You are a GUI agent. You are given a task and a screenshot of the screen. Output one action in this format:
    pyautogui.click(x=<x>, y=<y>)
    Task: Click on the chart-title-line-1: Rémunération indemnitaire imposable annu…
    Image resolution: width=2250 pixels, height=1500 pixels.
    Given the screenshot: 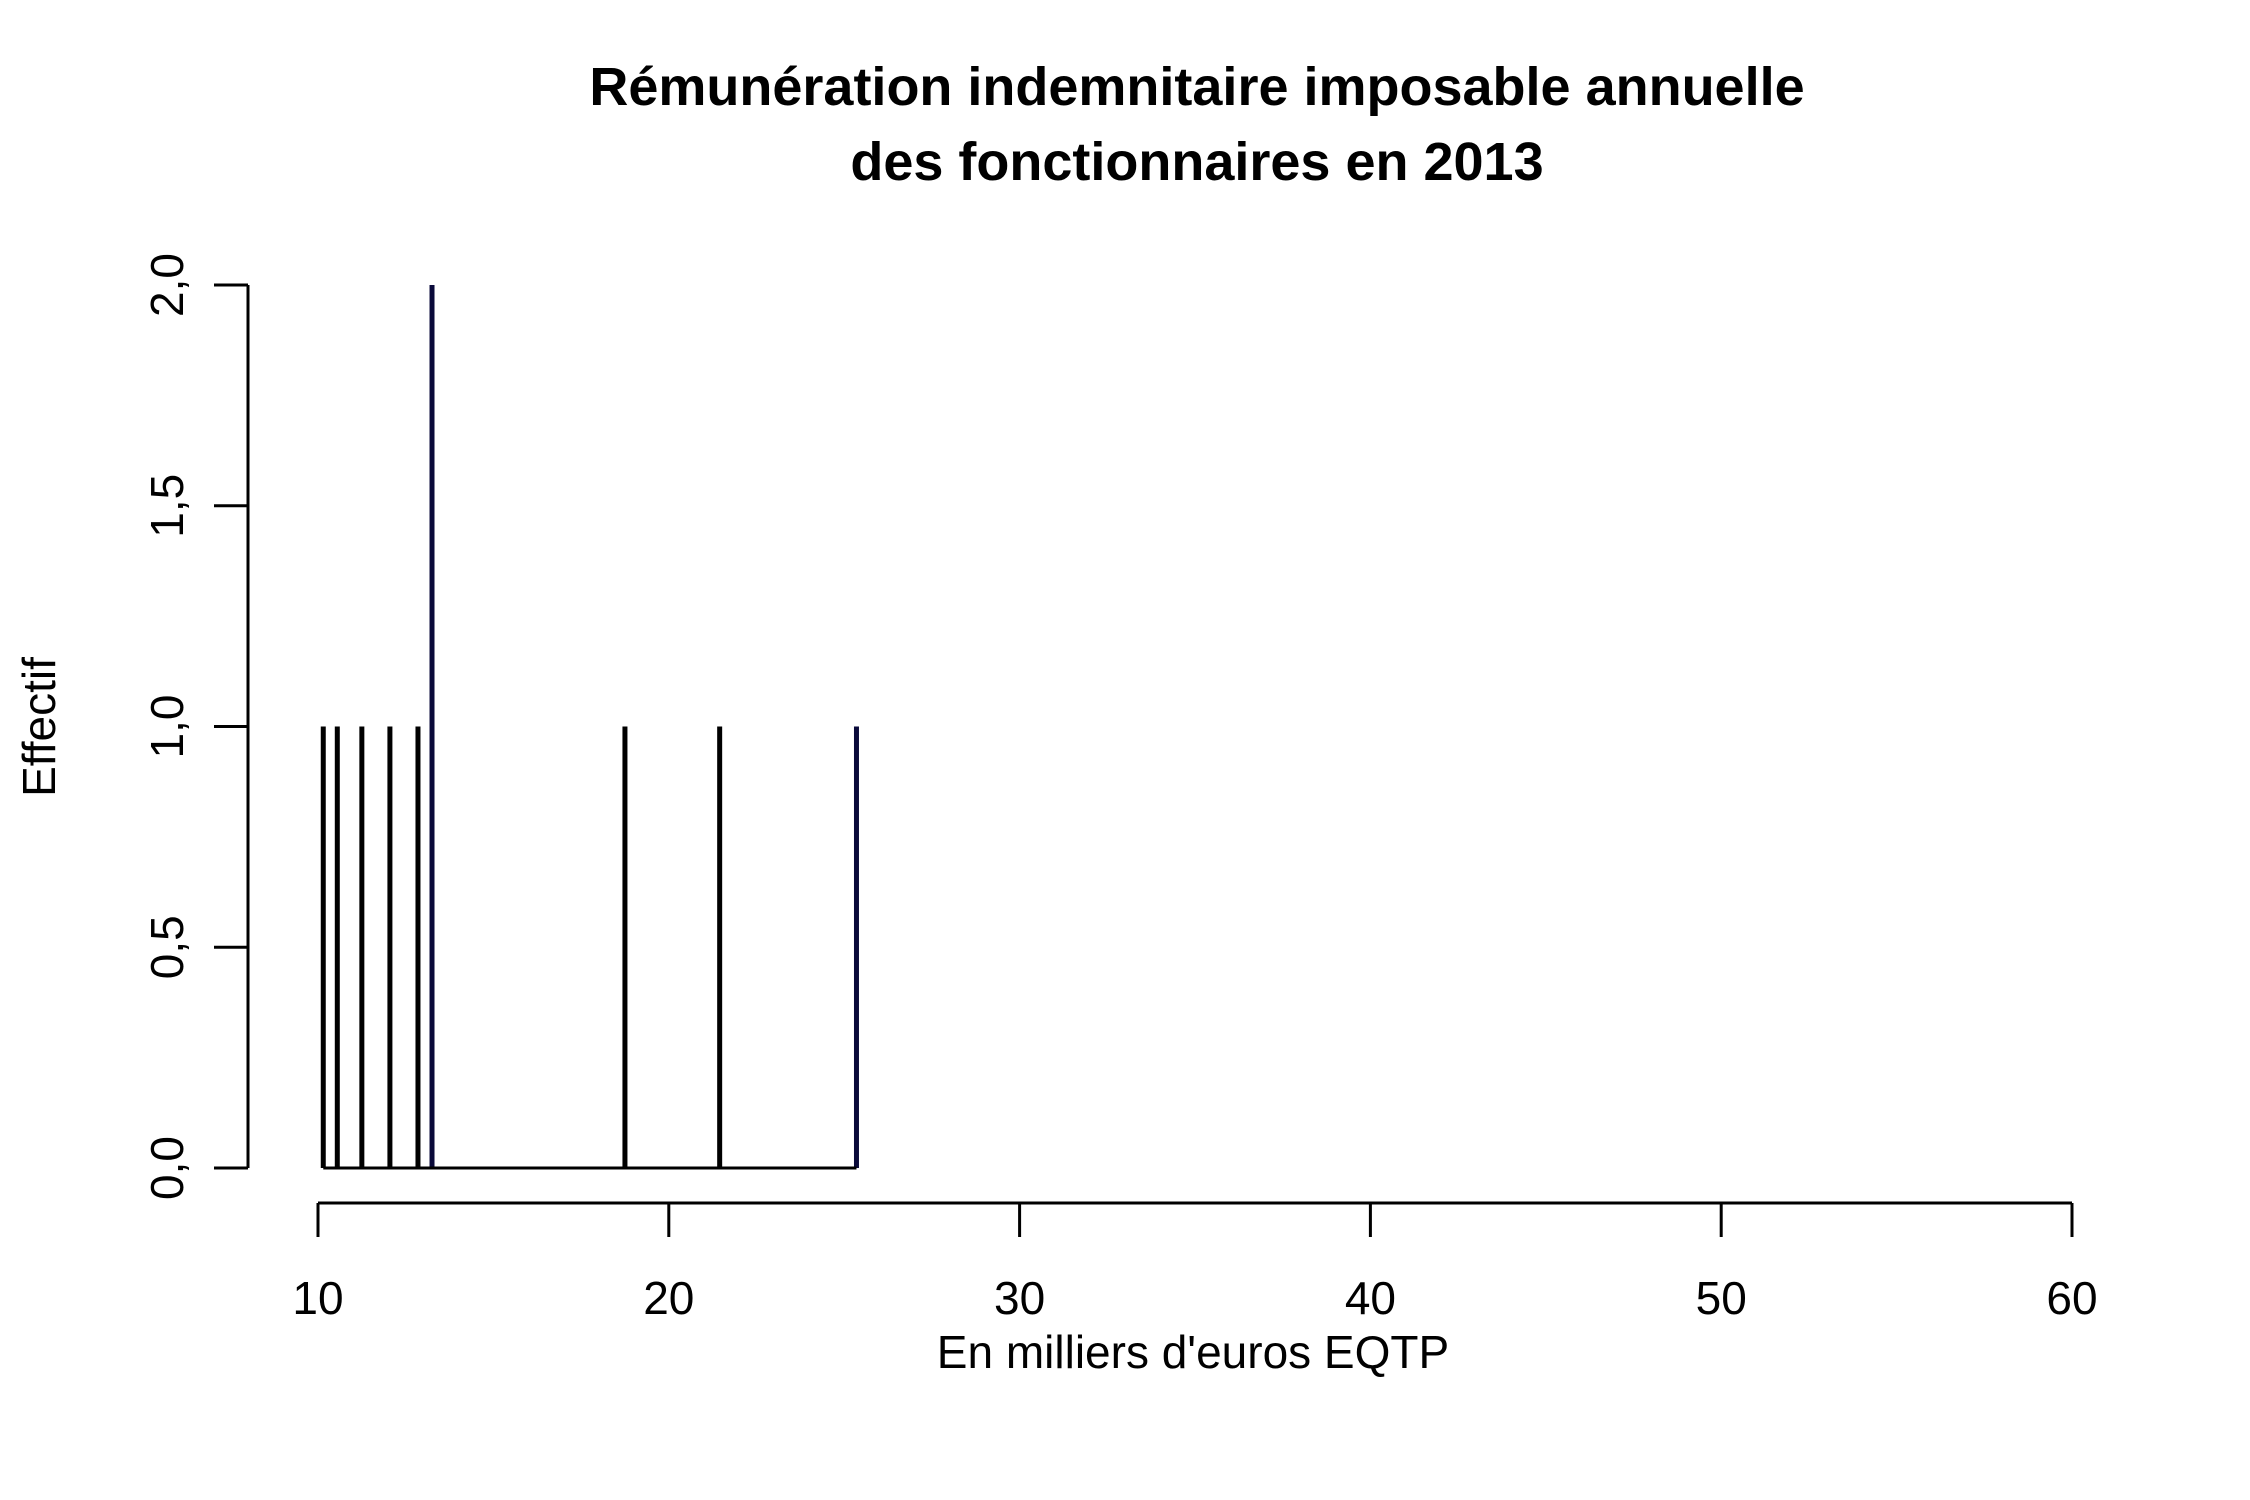 What is the action you would take?
    pyautogui.click(x=1196, y=87)
    